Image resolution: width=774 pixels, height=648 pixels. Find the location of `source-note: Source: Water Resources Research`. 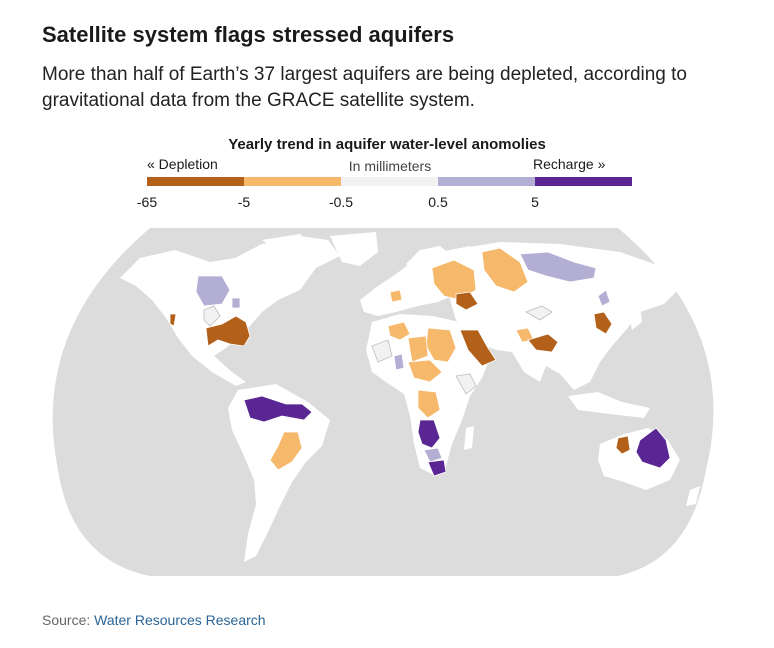

source-note: Source: Water Resources Research is located at coordinates (154, 620).